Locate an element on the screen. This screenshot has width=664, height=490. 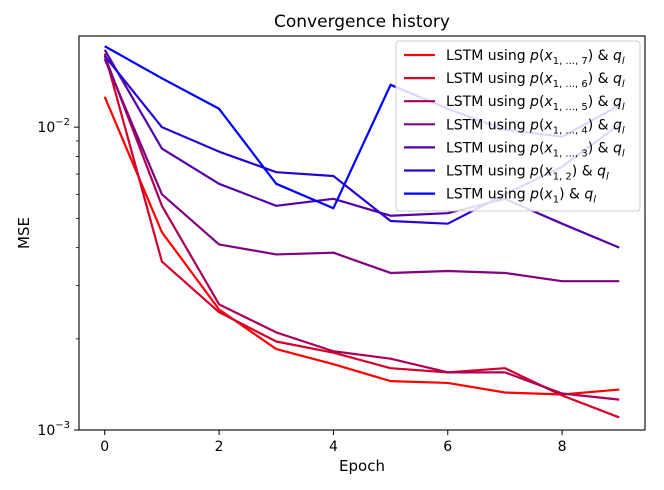
x-tick-label: 4 is located at coordinates (333, 447).